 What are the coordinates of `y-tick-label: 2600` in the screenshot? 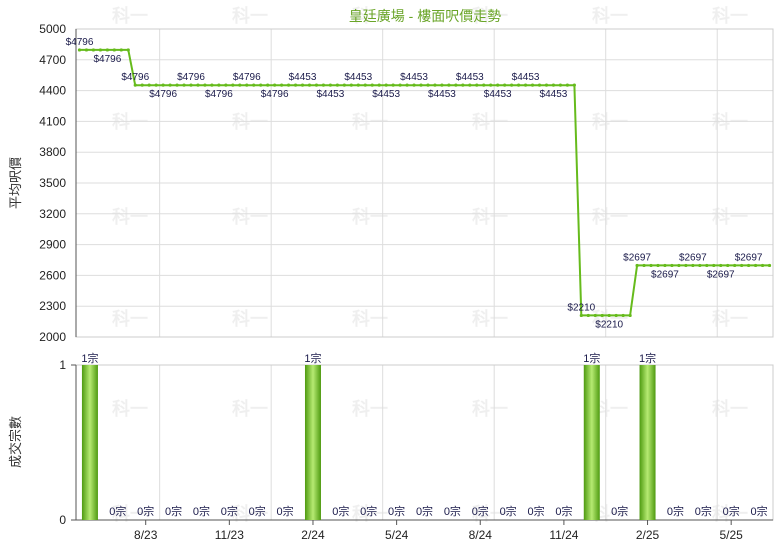 It's located at (52, 275).